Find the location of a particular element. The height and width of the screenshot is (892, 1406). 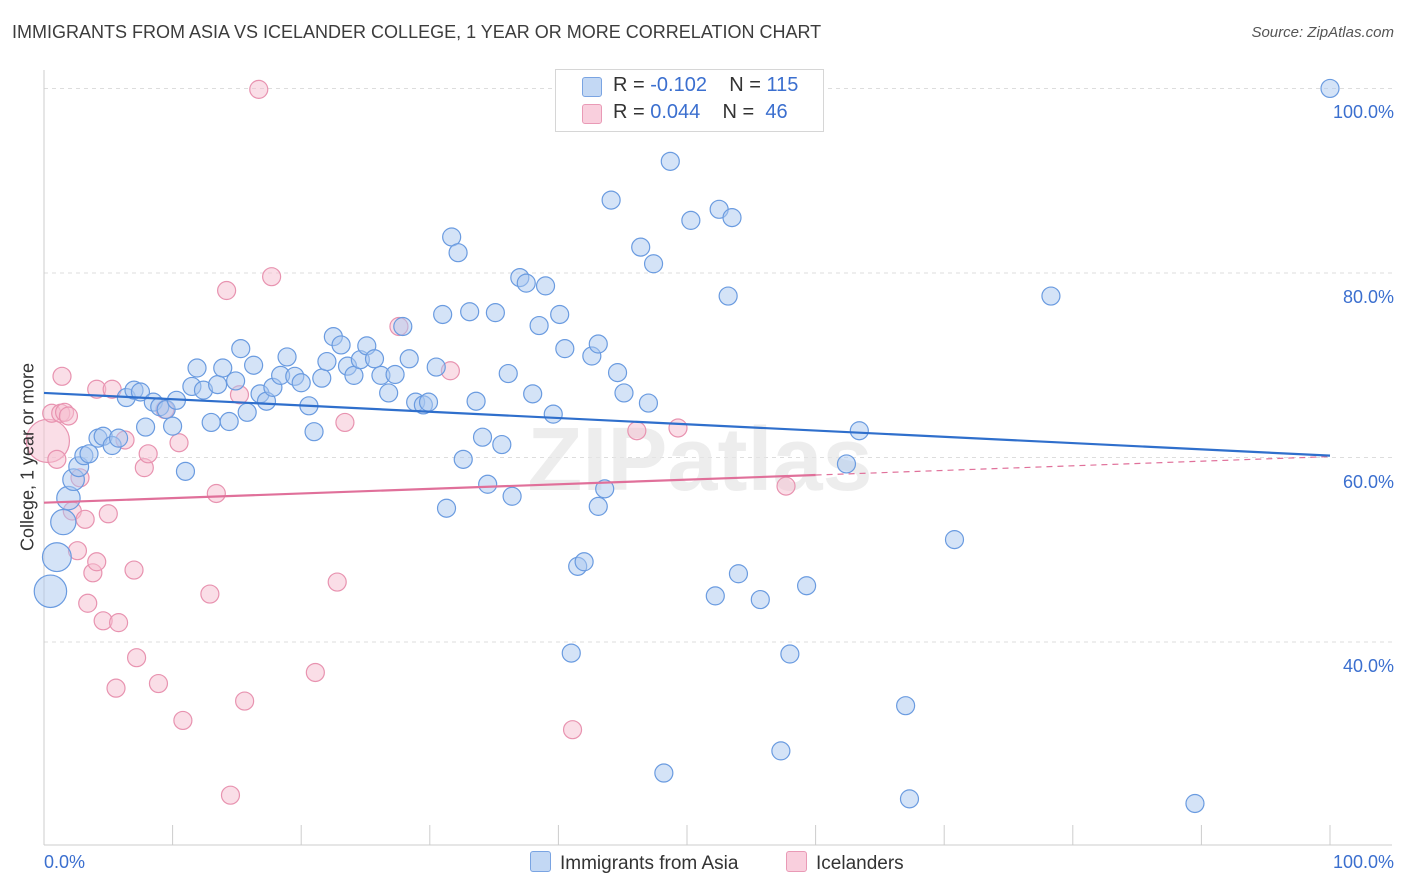

legend-row-icelanders: R = 0.044 N = 46 is located at coordinates (689, 113).